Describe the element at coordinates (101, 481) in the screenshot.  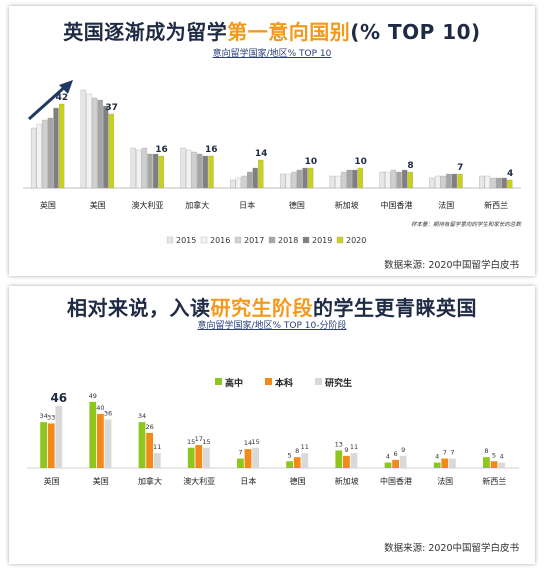
I see `x-tick-label: 美国` at that location.